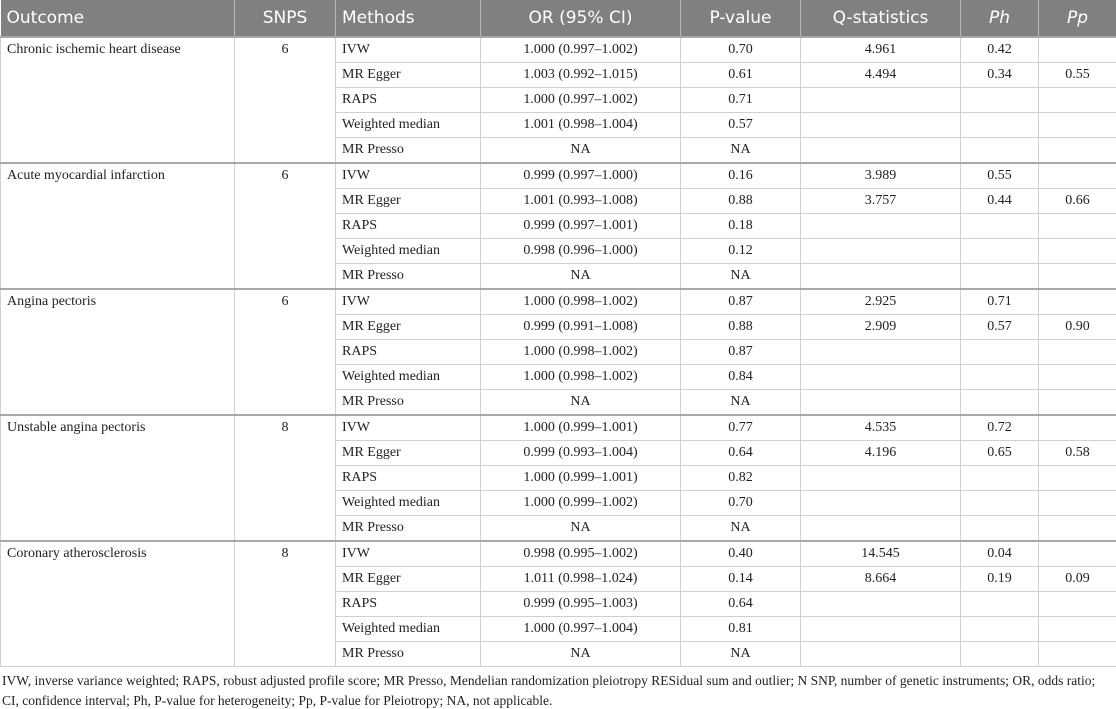 The image size is (1116, 709). What do you see at coordinates (999, 427) in the screenshot?
I see `value-cell: 0.72` at bounding box center [999, 427].